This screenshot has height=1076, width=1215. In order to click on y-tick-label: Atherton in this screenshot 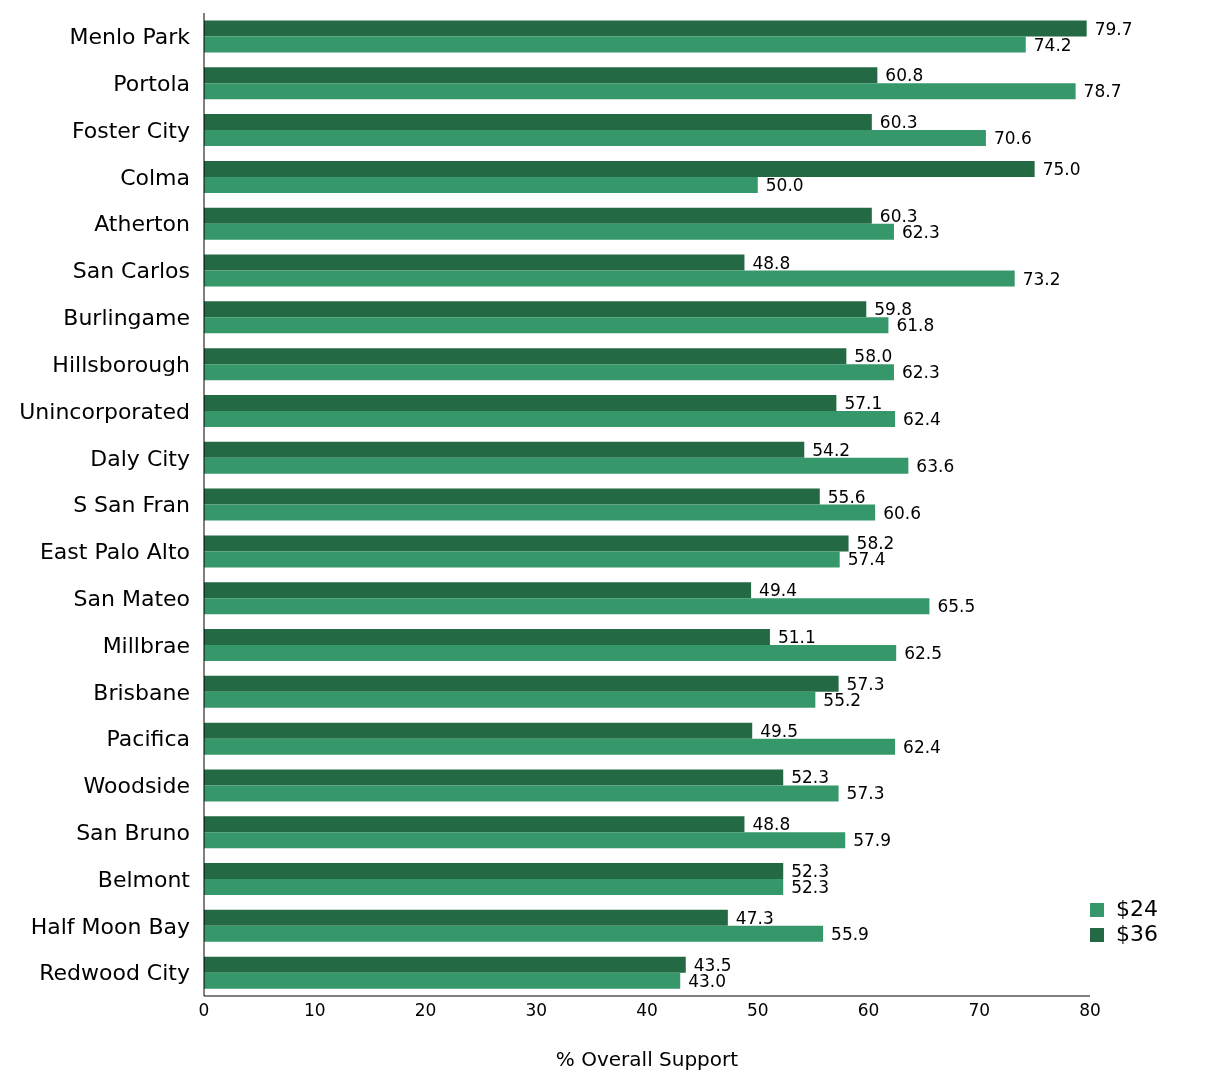, I will do `click(142, 224)`.